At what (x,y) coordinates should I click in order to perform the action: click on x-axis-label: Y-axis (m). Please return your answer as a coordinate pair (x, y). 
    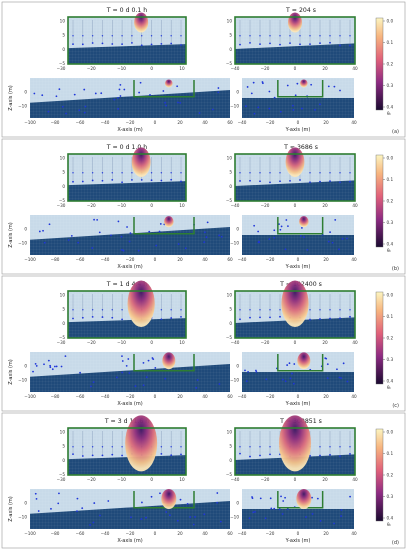
    Looking at the image, I should click on (298, 541).